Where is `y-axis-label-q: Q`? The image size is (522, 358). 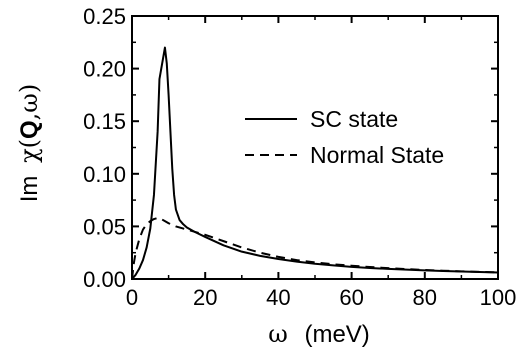 y-axis-label-q: Q is located at coordinates (29, 129).